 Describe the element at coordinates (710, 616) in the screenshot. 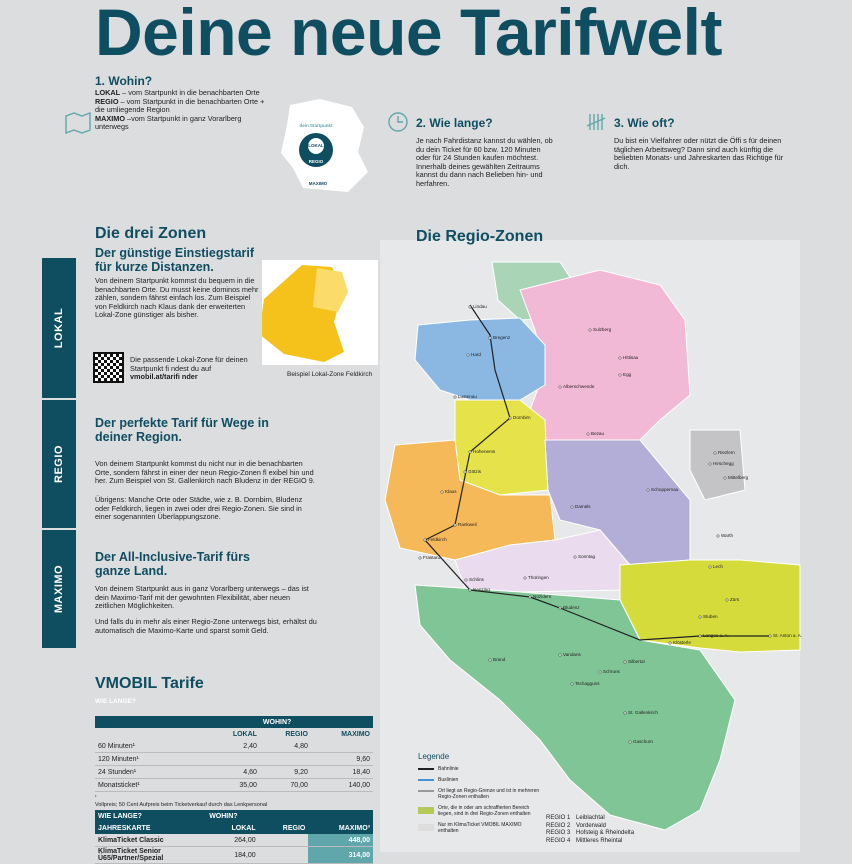

I see `place-label: Stuben` at that location.